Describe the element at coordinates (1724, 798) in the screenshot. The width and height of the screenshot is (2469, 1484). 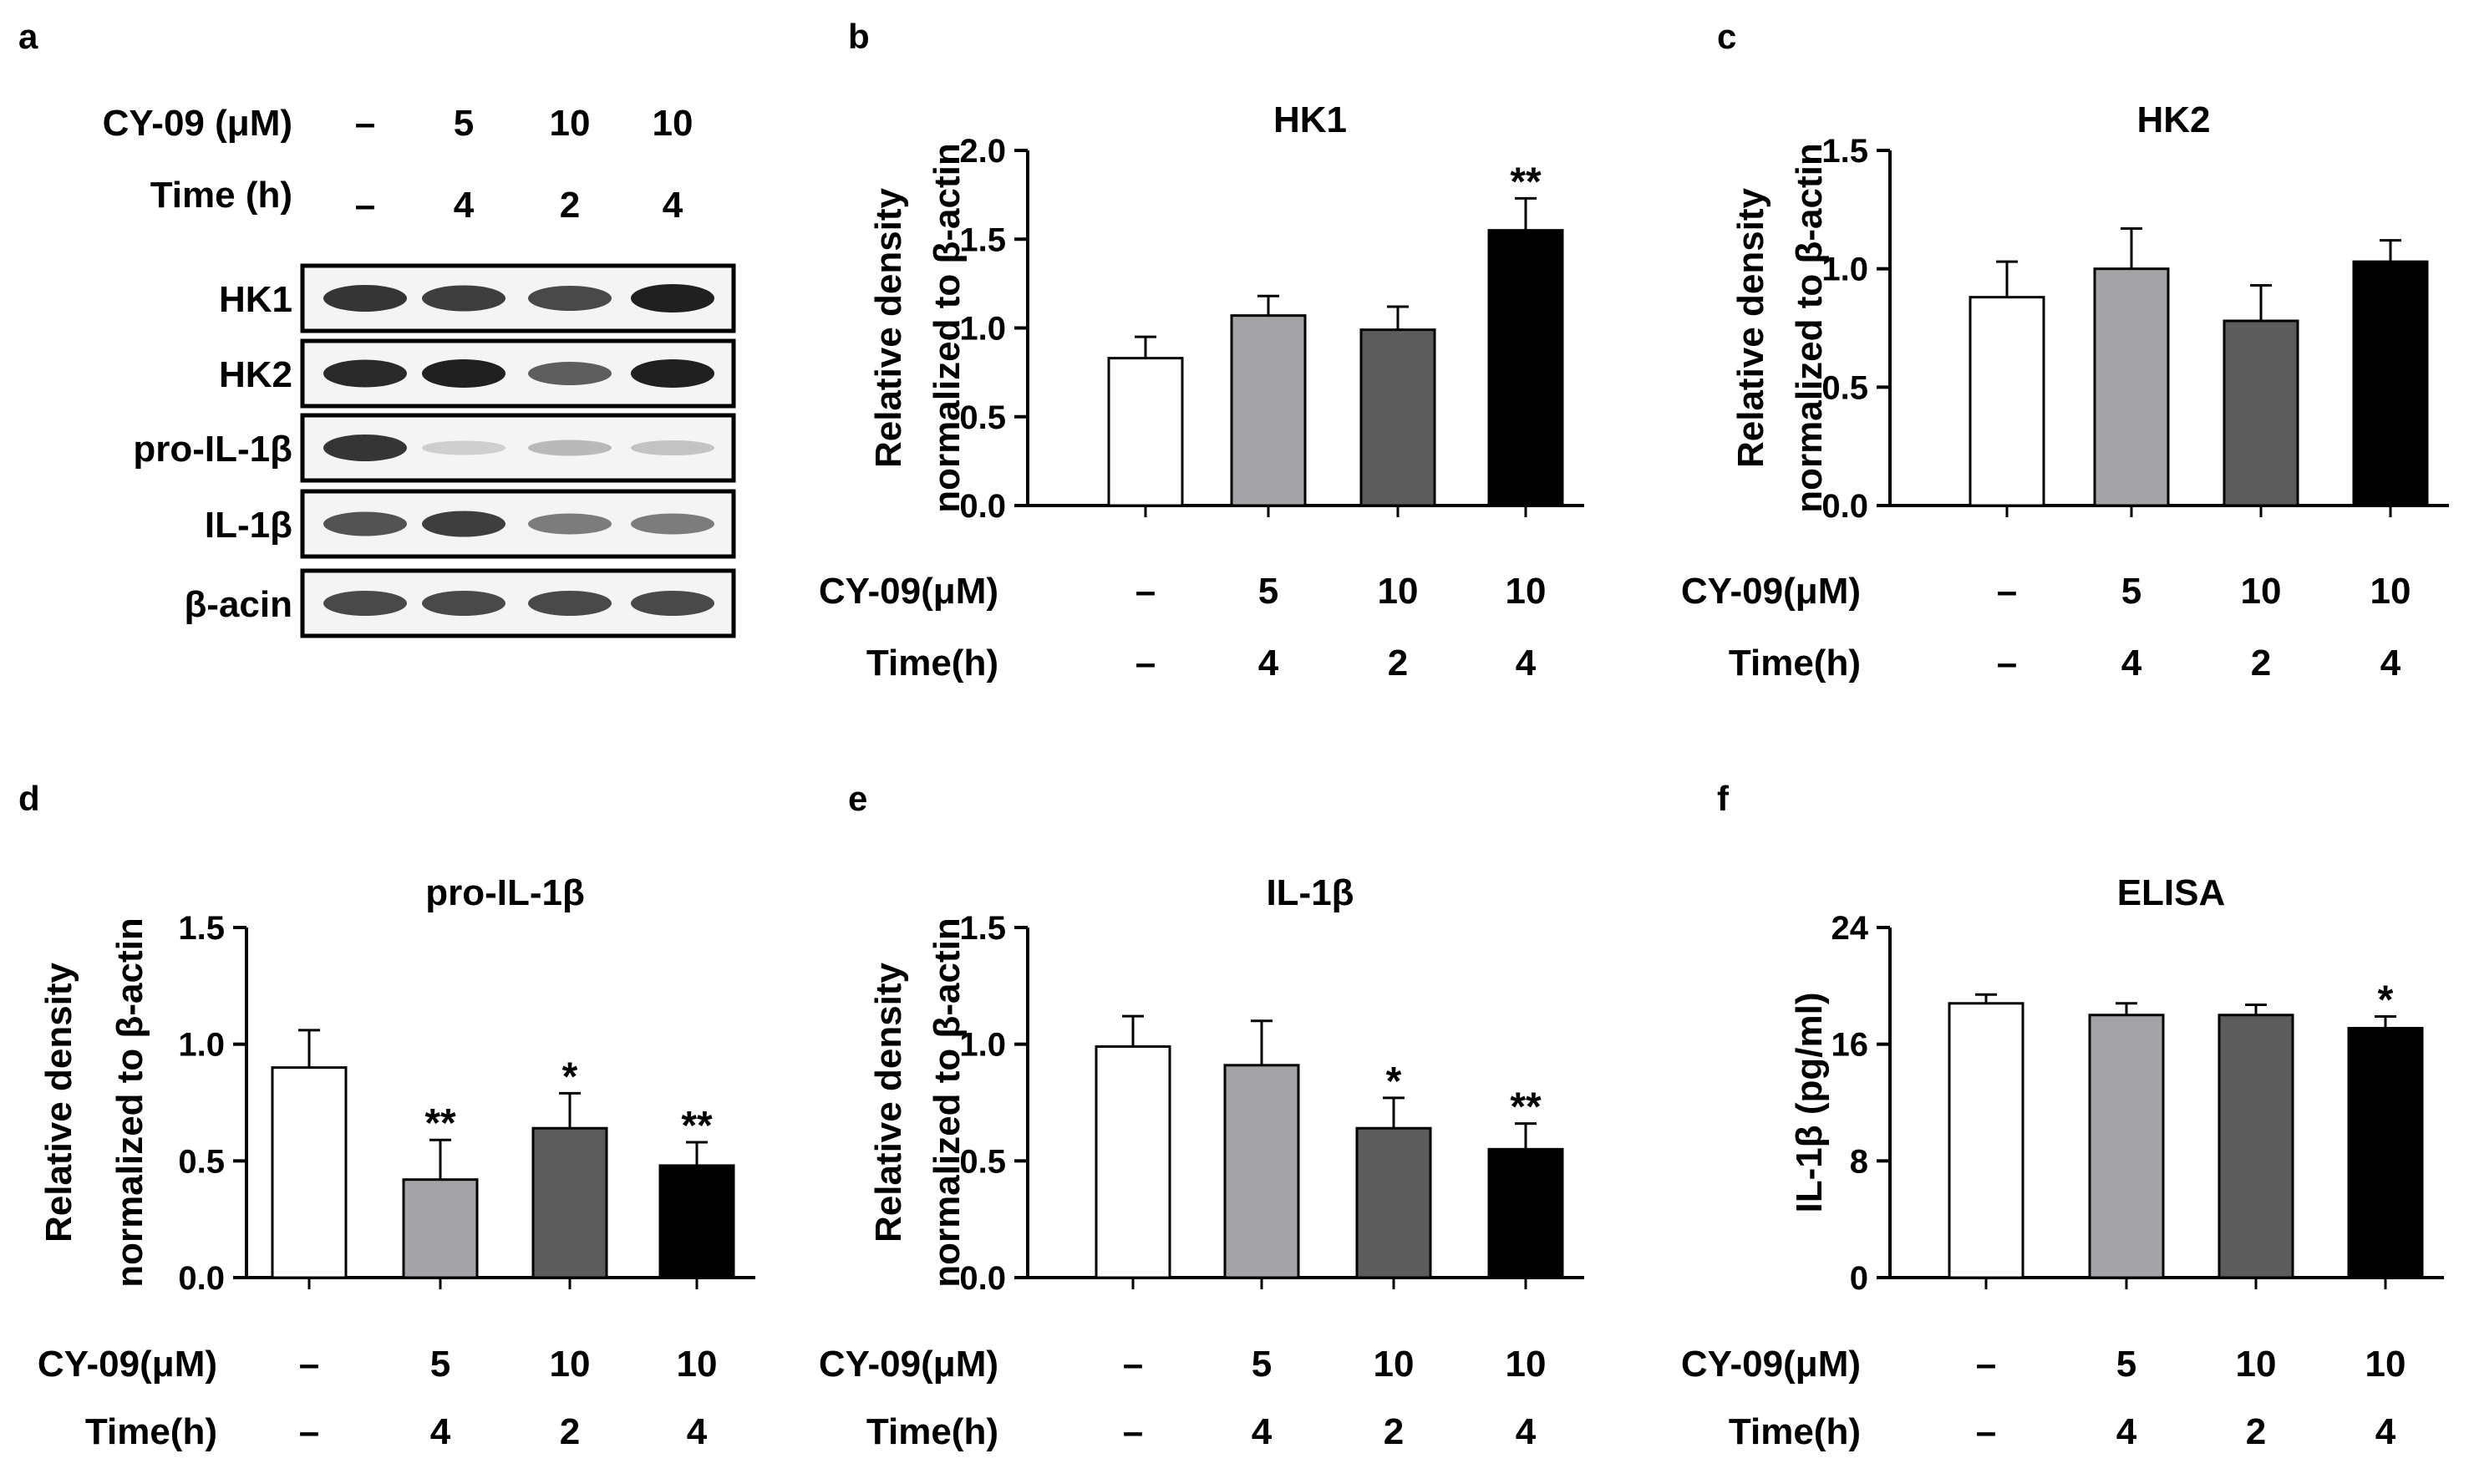
I see `panel-letter-f: f` at that location.